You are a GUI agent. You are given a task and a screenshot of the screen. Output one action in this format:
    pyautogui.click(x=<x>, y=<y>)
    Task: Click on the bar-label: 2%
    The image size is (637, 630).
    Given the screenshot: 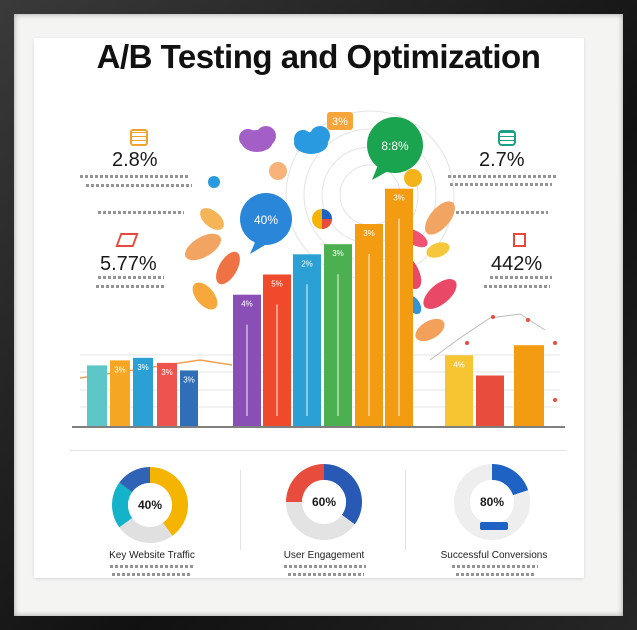 What is the action you would take?
    pyautogui.click(x=307, y=263)
    